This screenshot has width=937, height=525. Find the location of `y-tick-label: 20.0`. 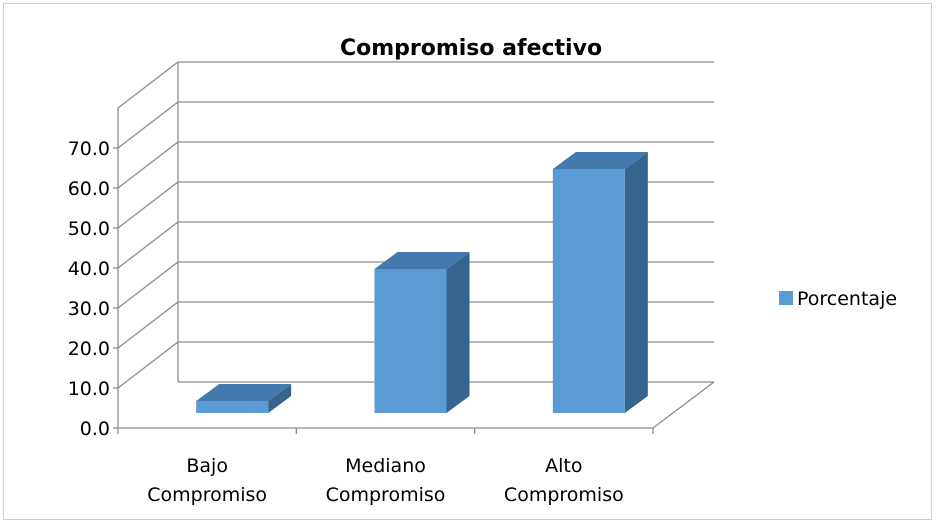

y-tick-label: 20.0 is located at coordinates (89, 349).